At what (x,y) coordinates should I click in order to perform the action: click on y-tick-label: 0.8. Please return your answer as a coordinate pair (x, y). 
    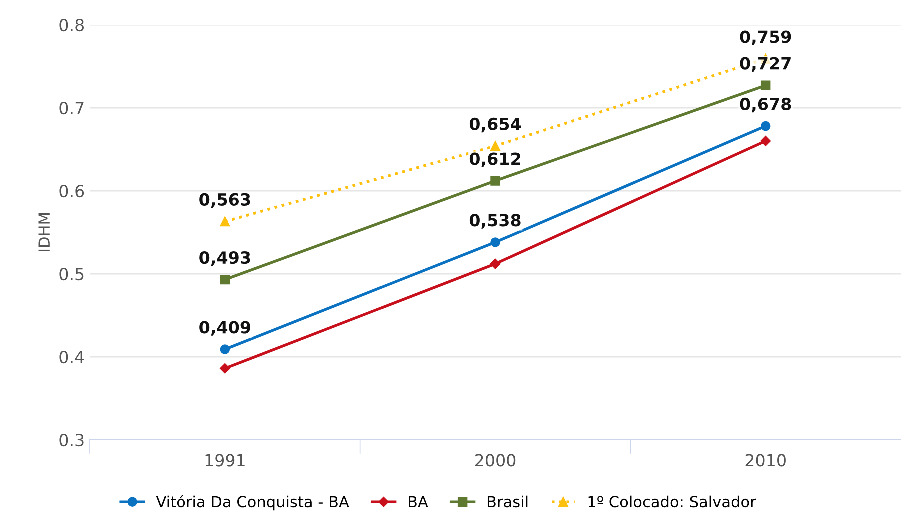
    Looking at the image, I should click on (72, 25).